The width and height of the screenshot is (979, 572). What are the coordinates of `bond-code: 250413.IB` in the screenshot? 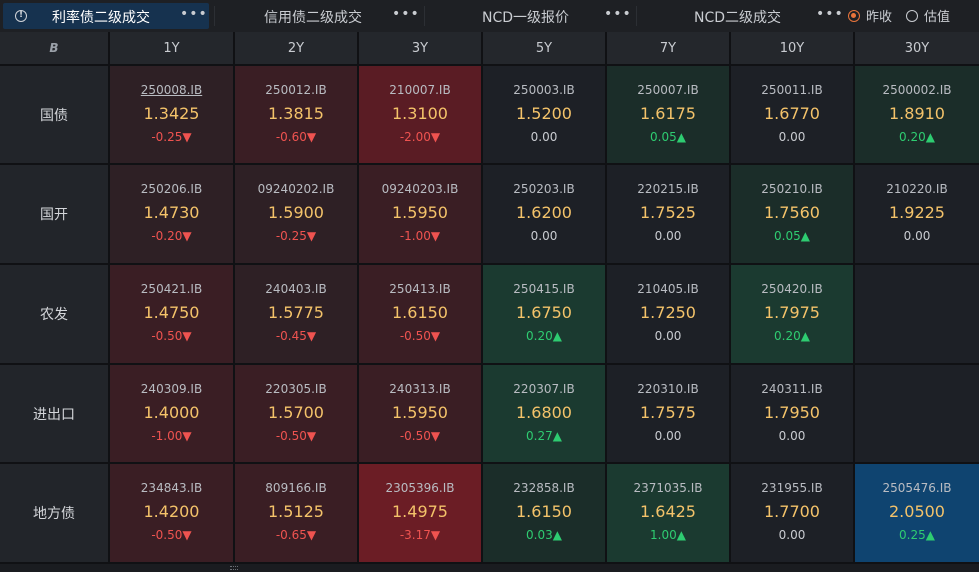 It's located at (420, 289).